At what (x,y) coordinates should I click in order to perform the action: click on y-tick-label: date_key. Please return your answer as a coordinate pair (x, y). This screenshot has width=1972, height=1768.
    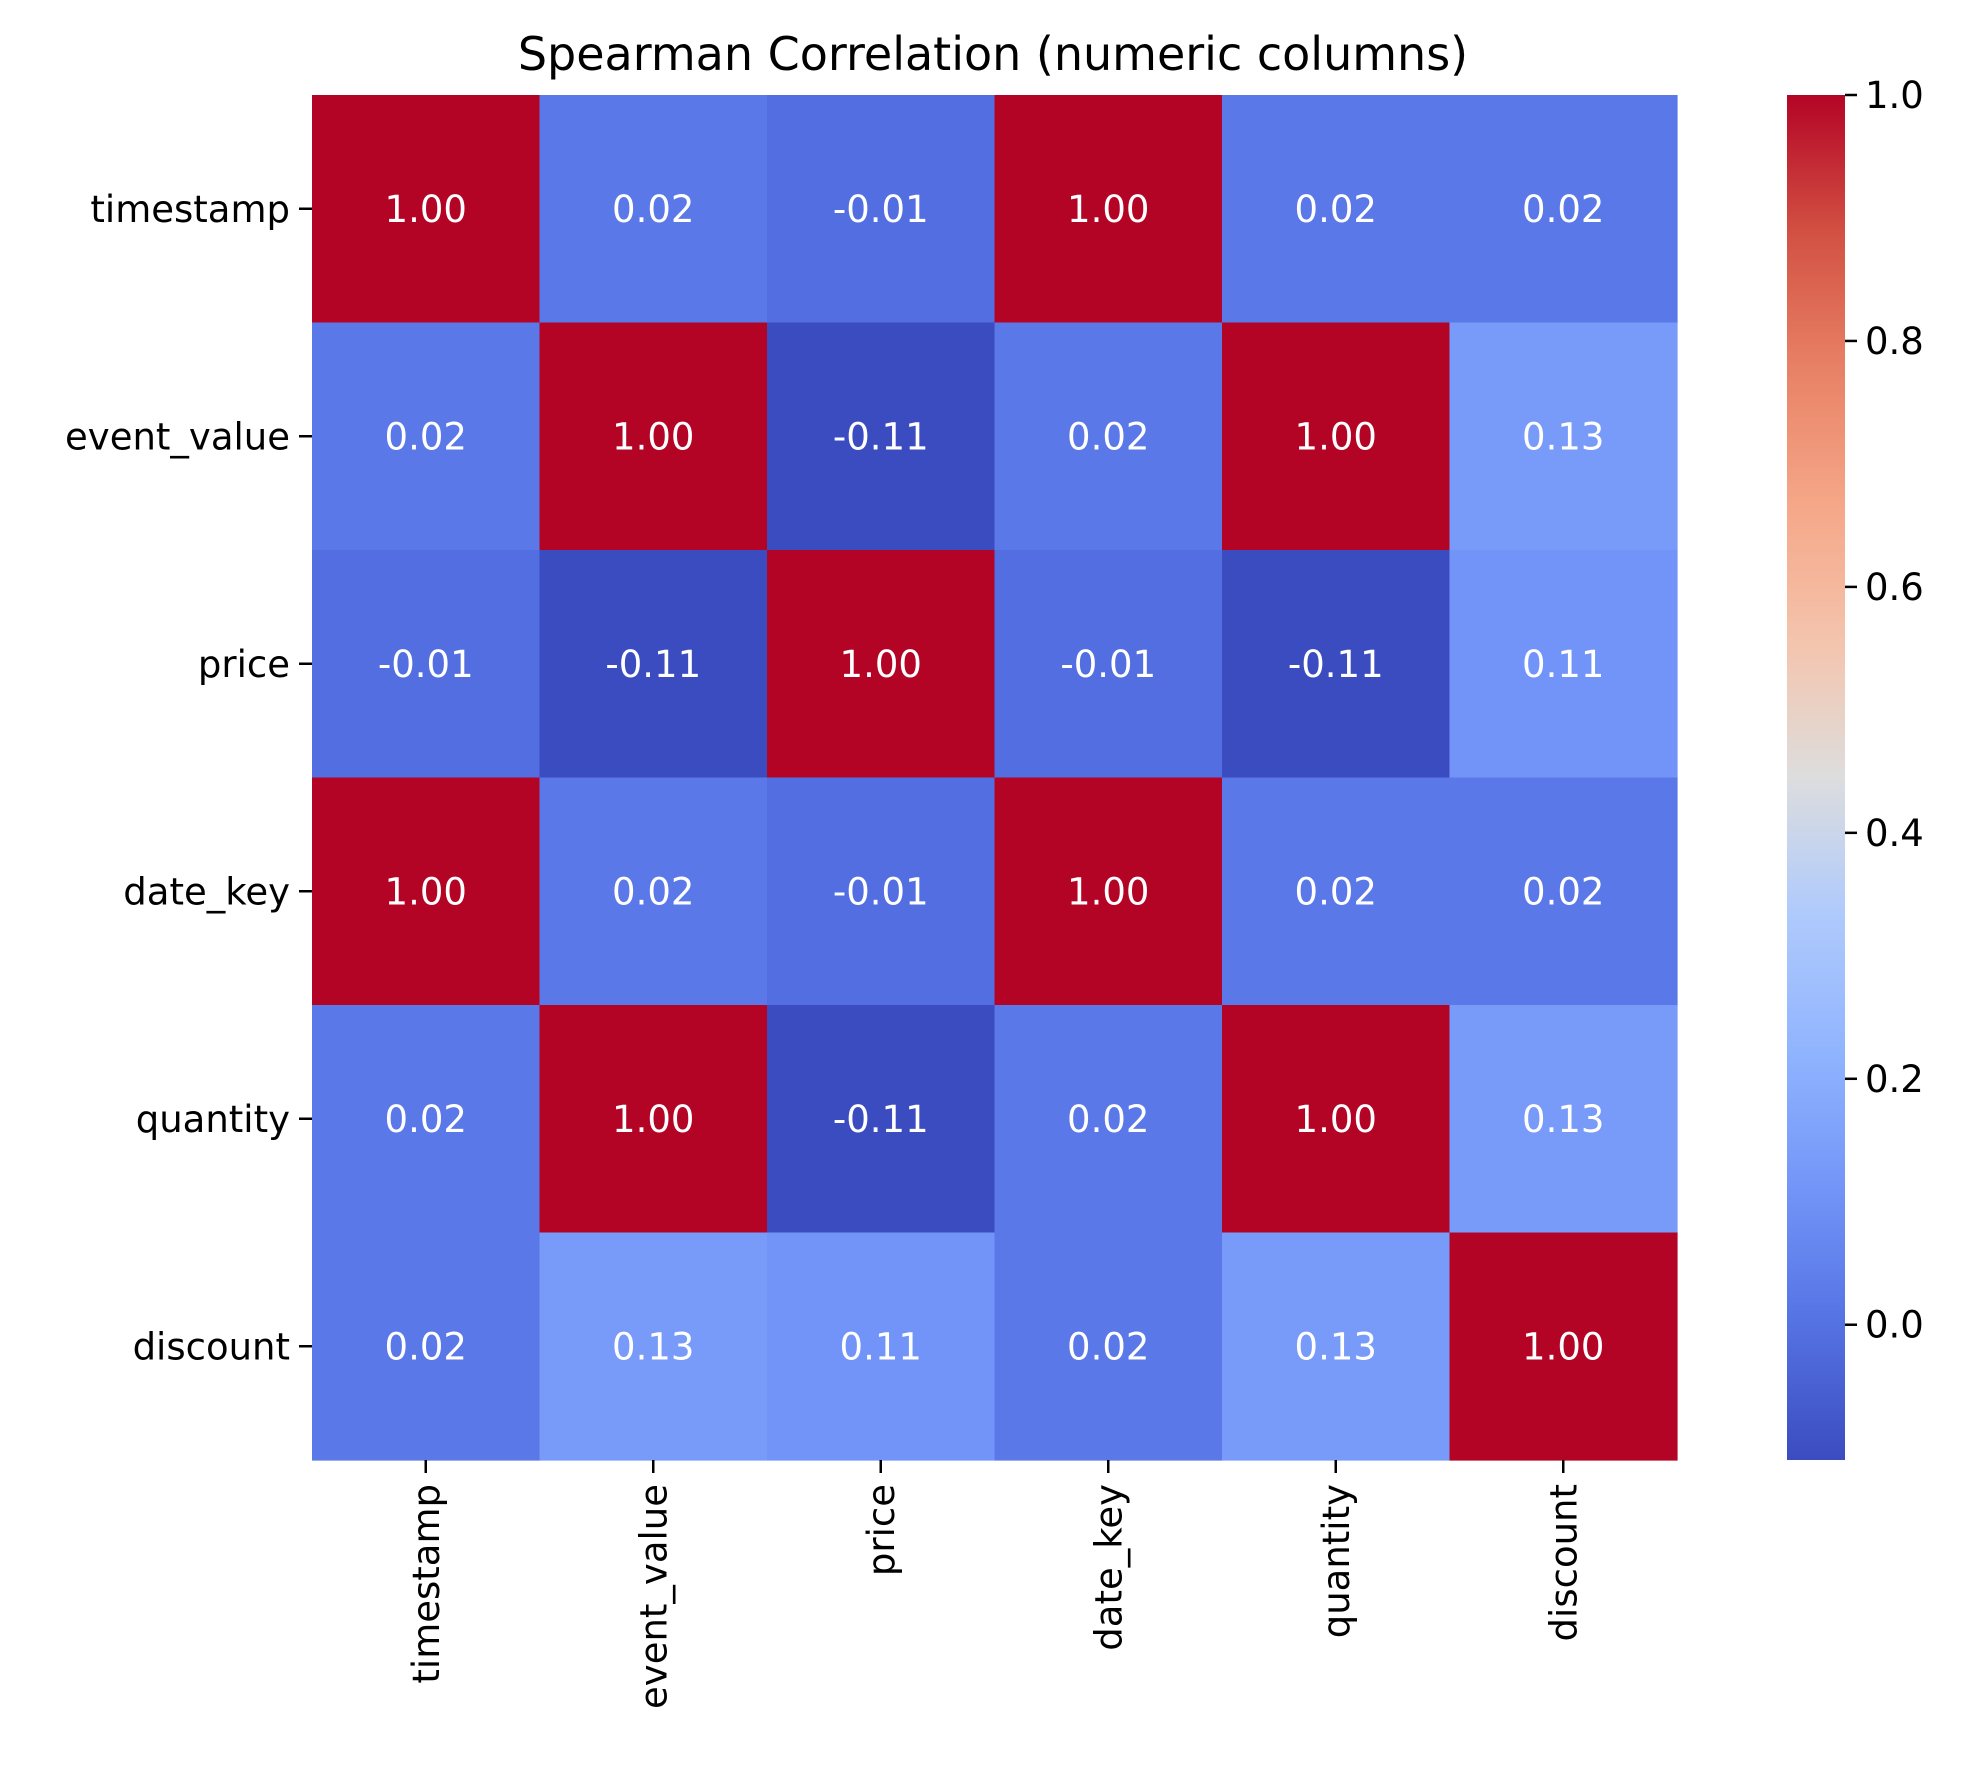
    Looking at the image, I should click on (206, 891).